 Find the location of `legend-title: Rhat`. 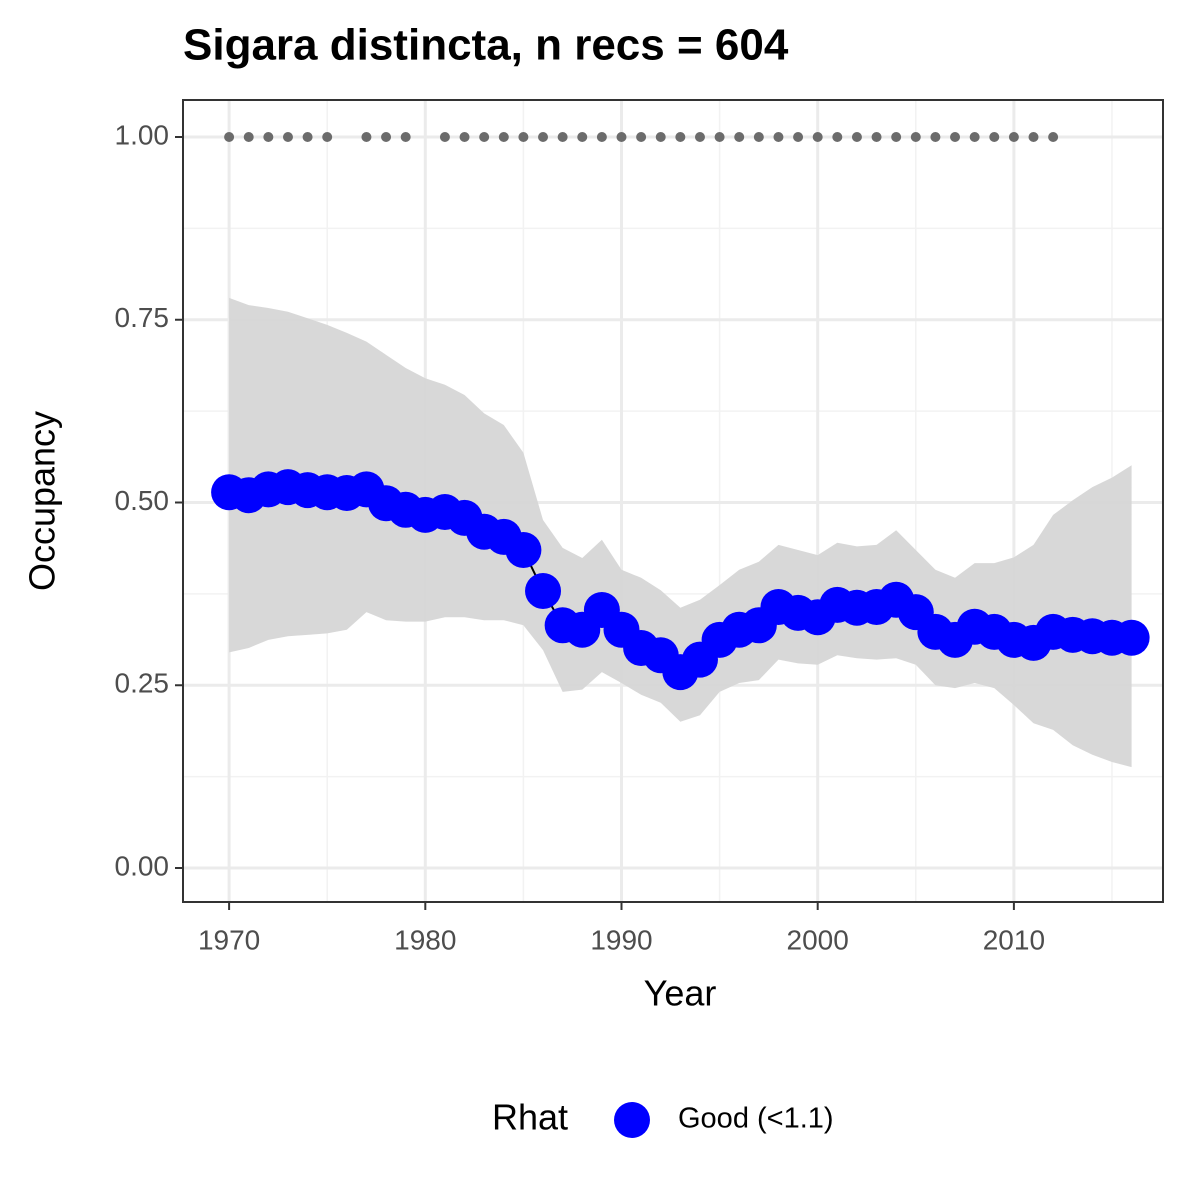

legend-title: Rhat is located at coordinates (530, 1117).